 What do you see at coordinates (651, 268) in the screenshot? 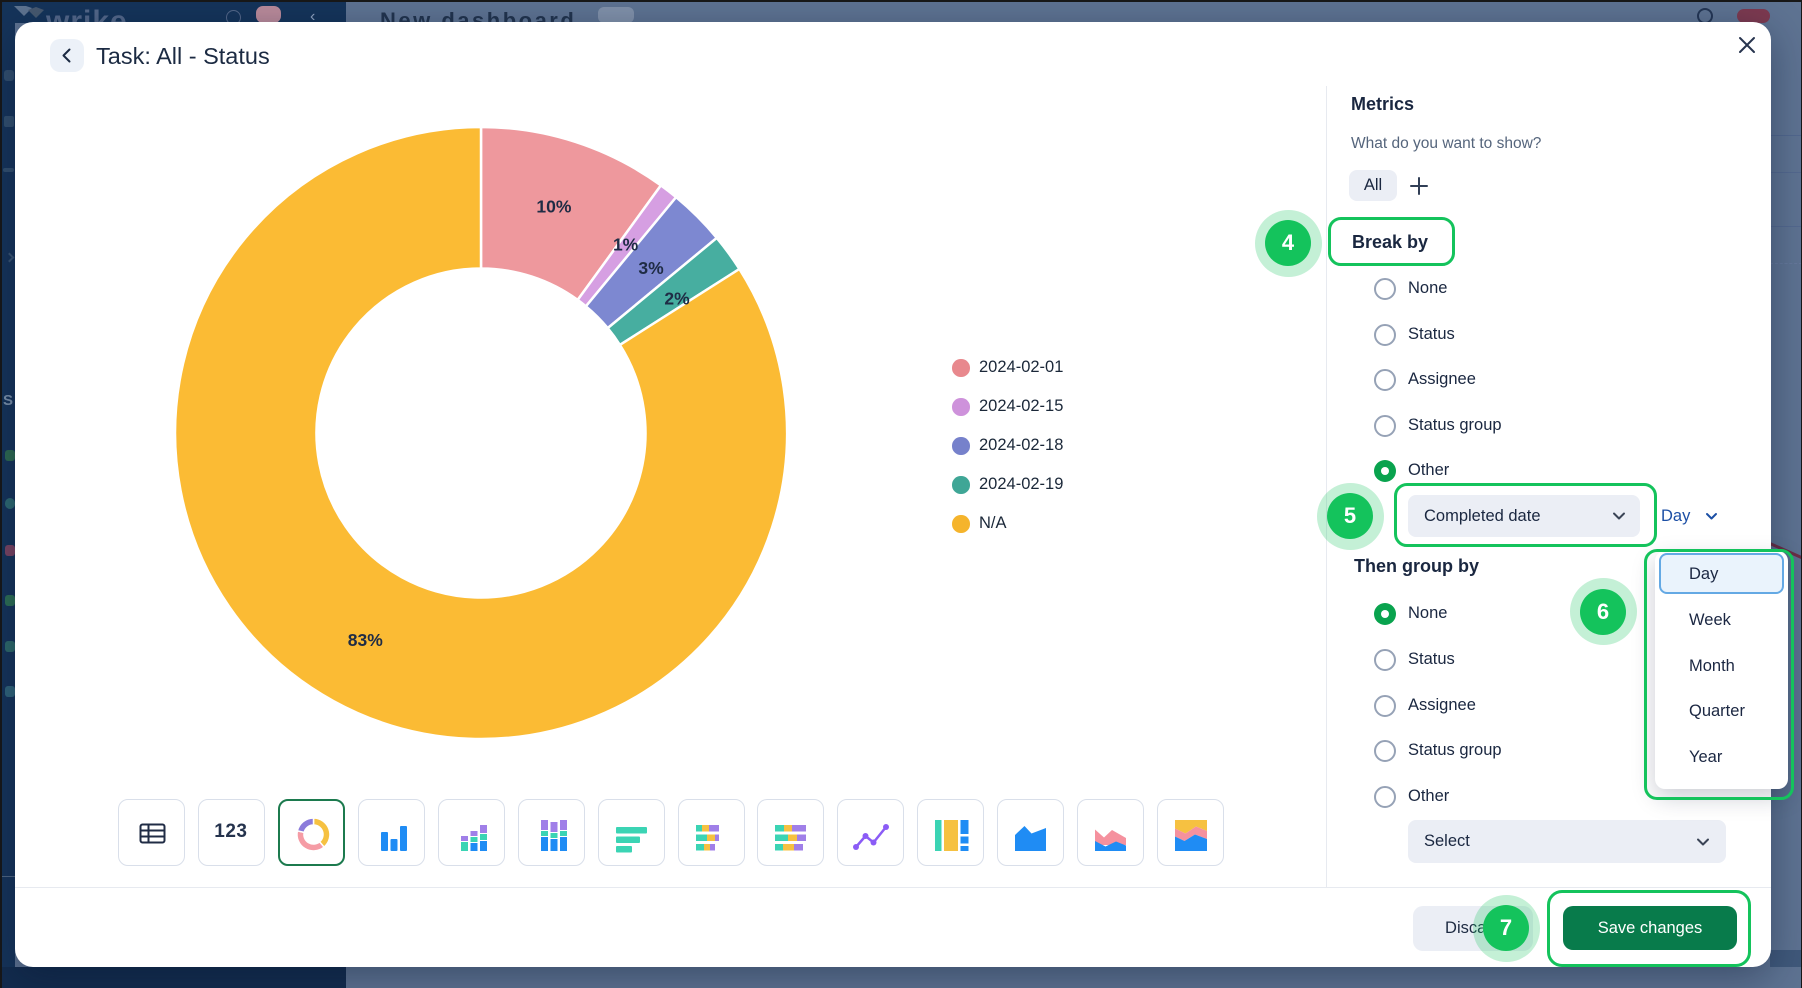
I see `svg-text: 3%` at bounding box center [651, 268].